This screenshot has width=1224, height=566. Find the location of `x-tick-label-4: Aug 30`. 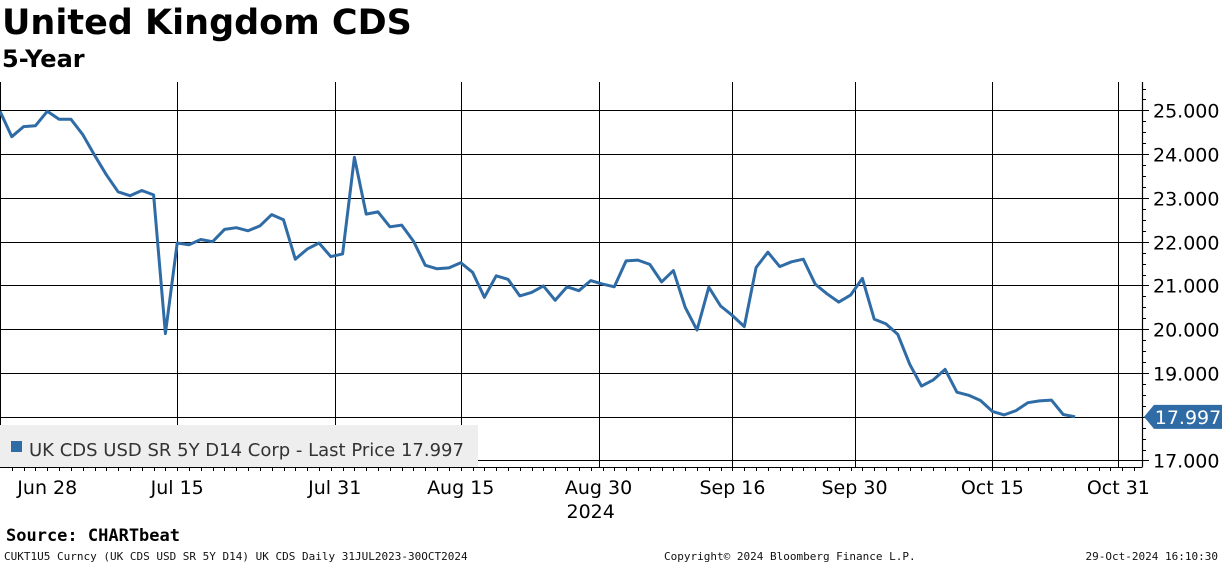

x-tick-label-4: Aug 30 is located at coordinates (598, 488).